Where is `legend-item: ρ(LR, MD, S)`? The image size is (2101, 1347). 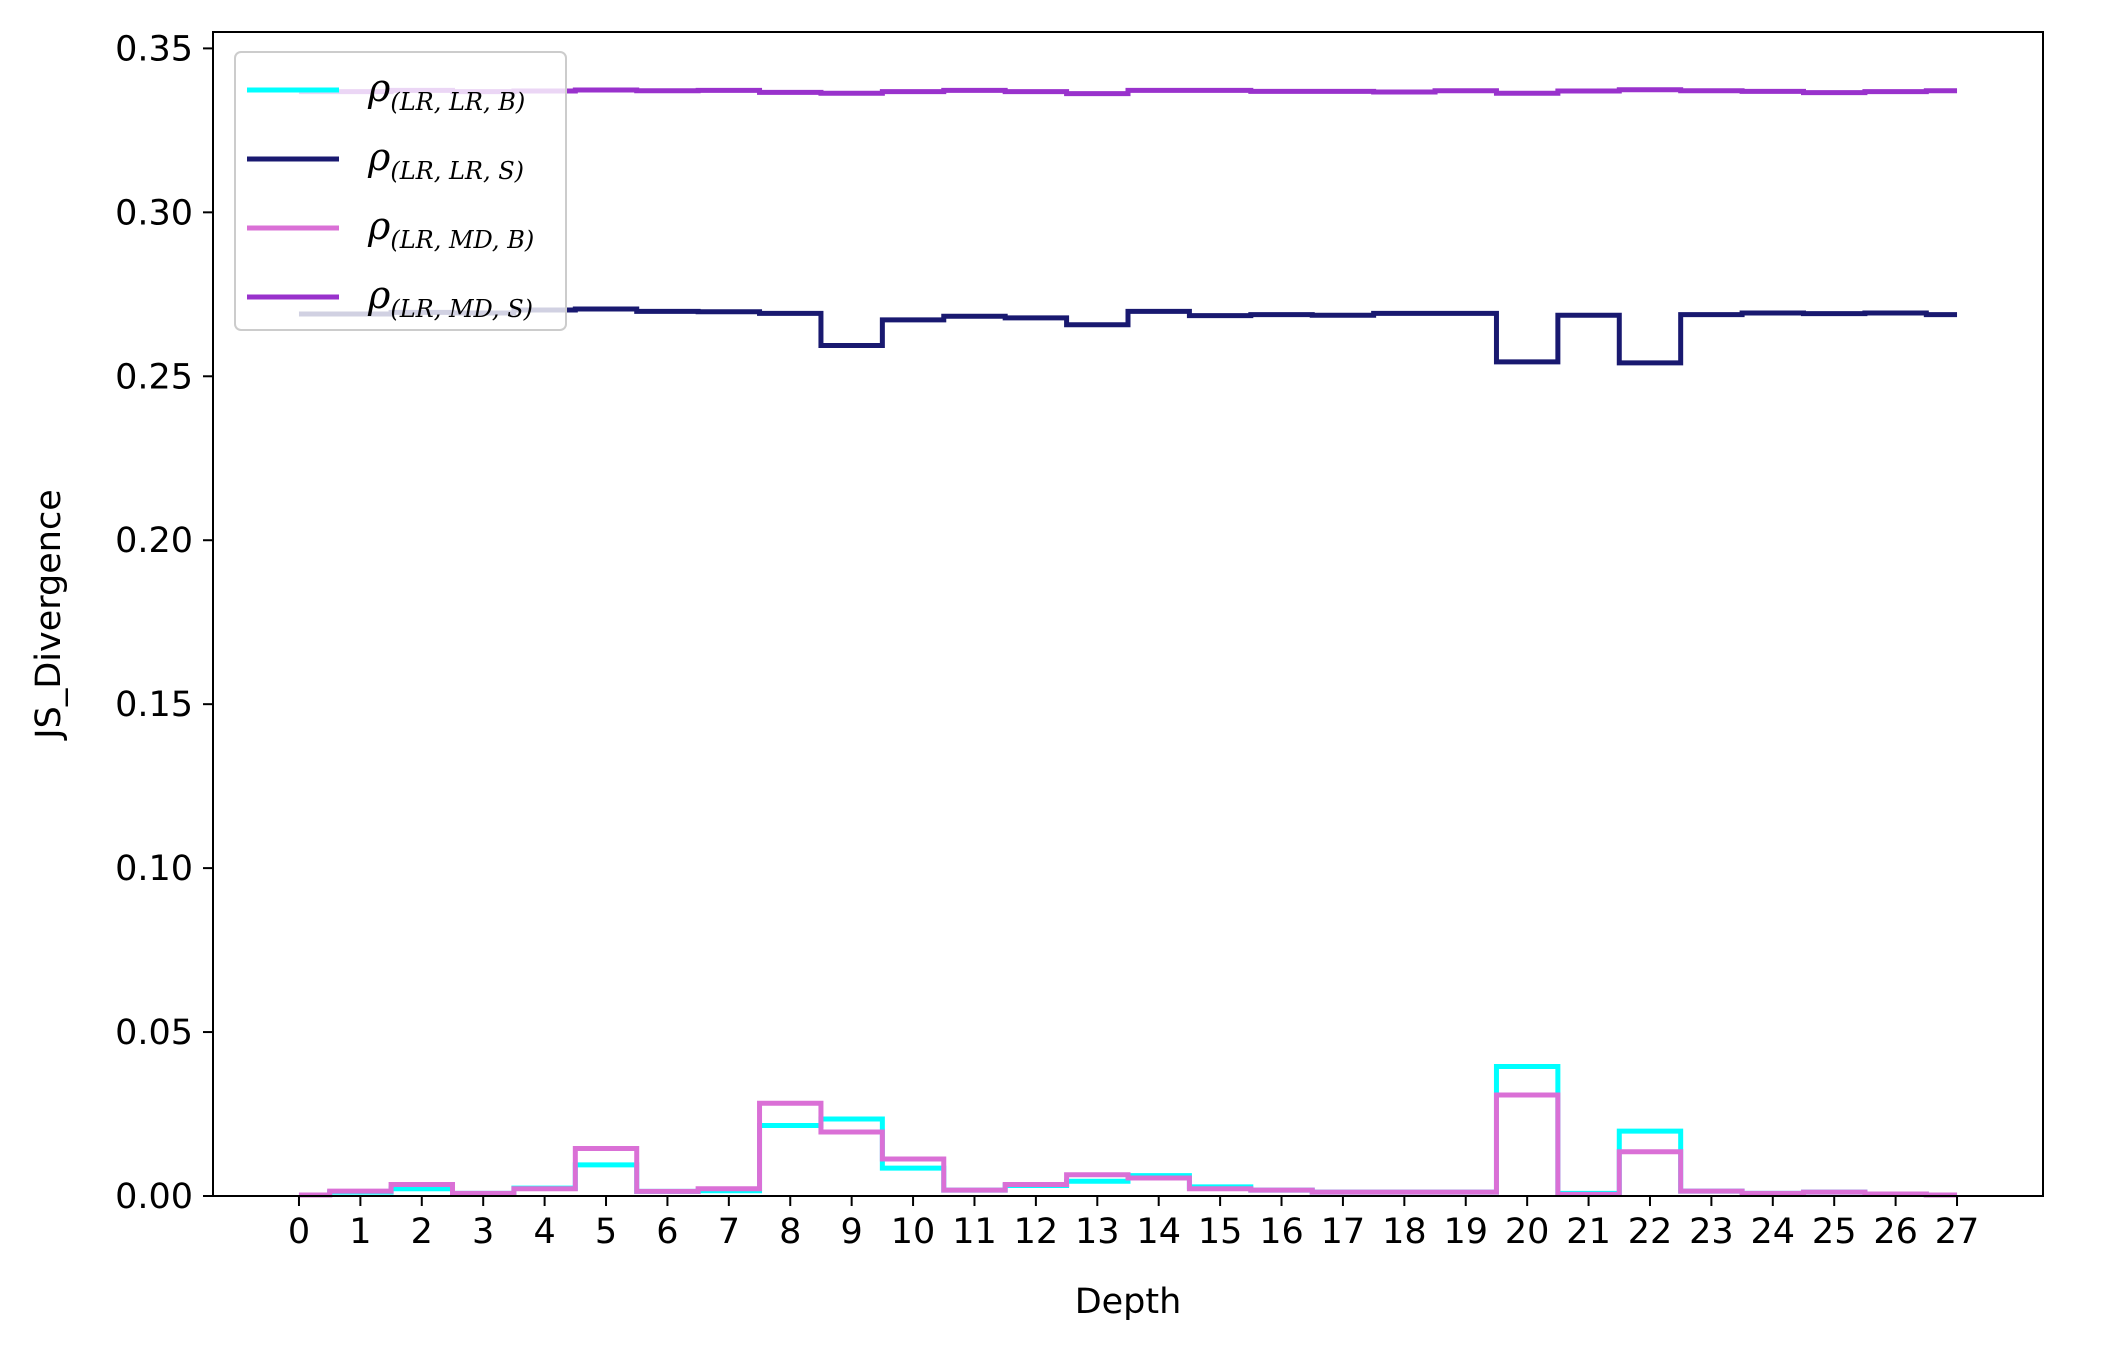 legend-item: ρ(LR, MD, S) is located at coordinates (390, 298).